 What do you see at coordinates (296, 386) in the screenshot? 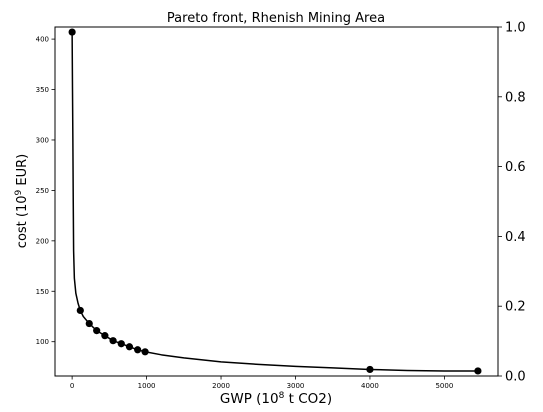
I see `x-tick-label: 3000` at bounding box center [296, 386].